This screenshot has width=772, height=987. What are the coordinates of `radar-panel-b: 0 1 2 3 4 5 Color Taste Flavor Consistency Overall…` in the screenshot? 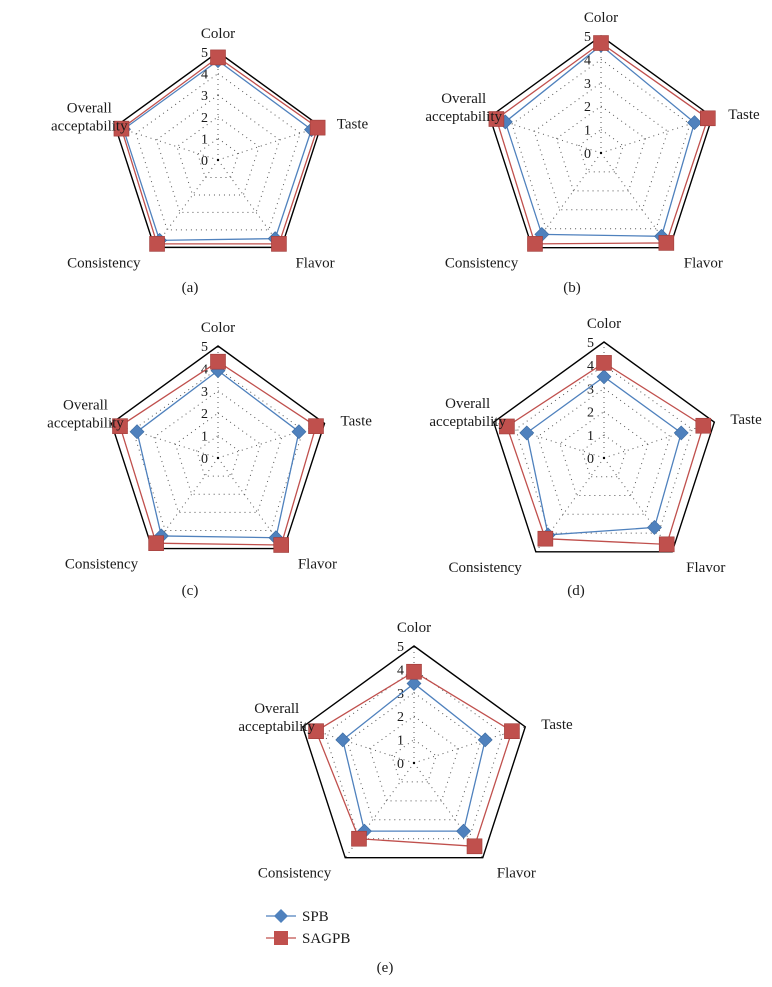 It's located at (592, 153).